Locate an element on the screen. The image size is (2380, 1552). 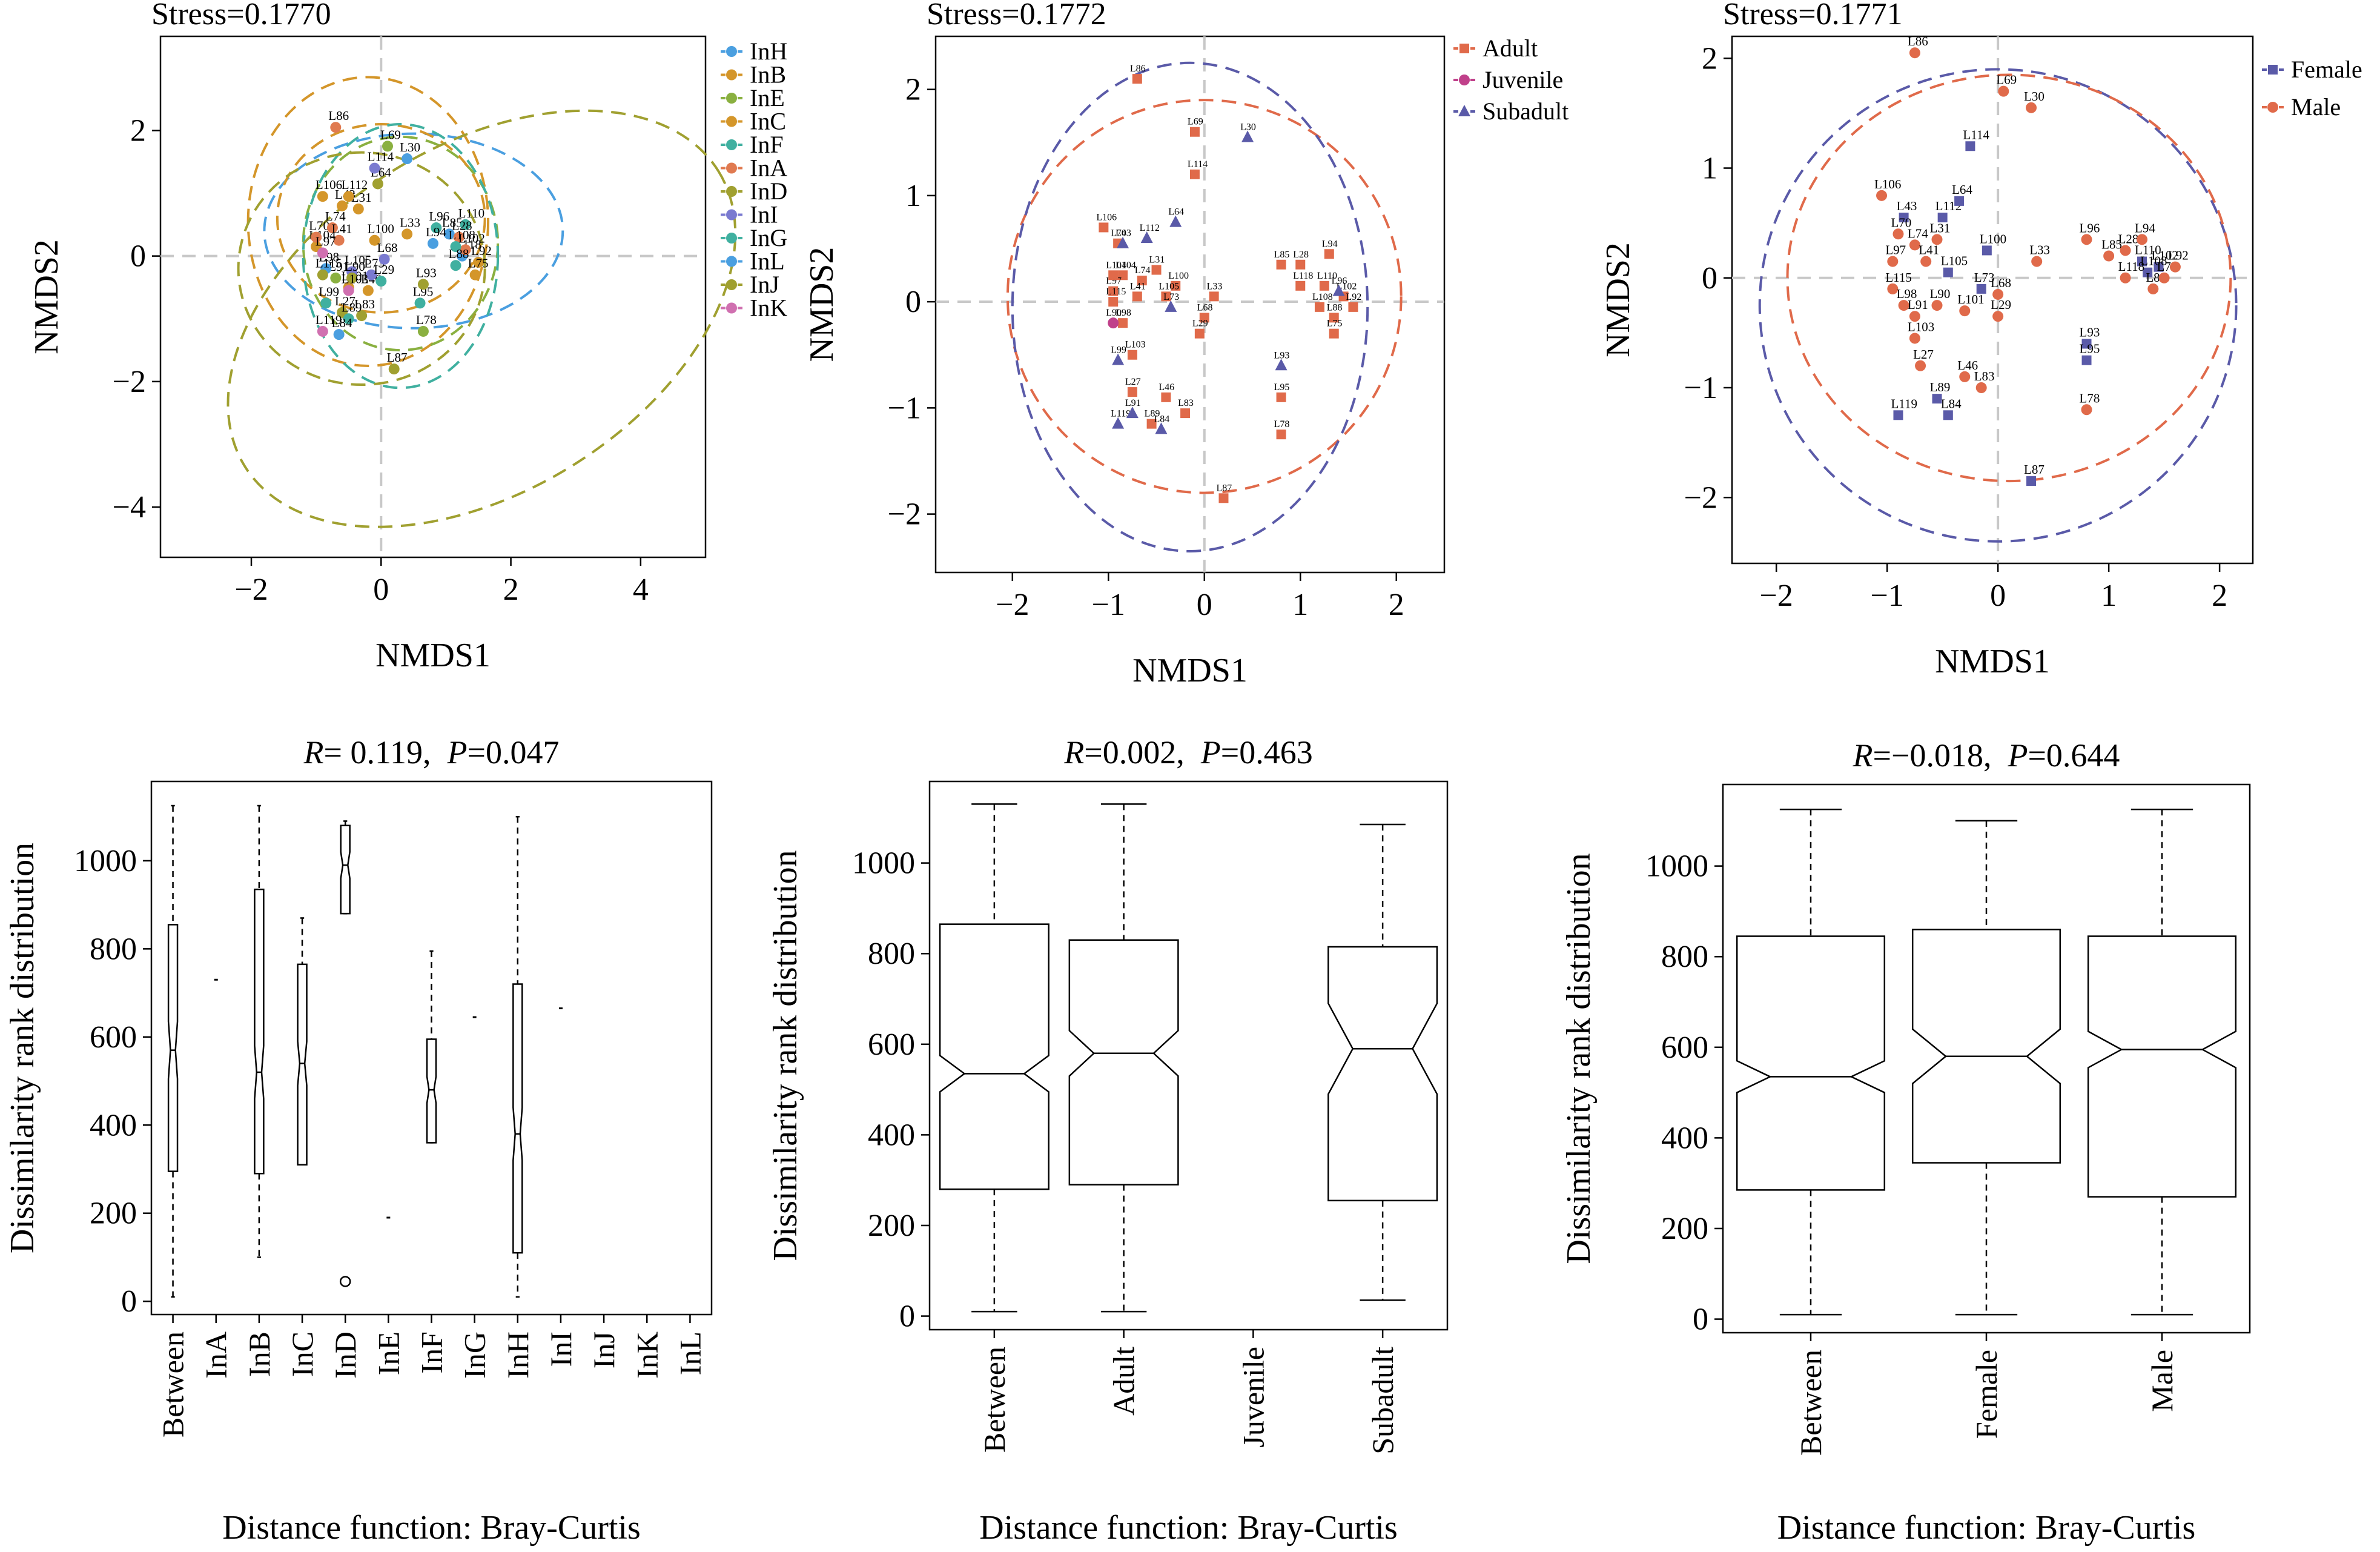
legend-label: InD is located at coordinates (768, 191).